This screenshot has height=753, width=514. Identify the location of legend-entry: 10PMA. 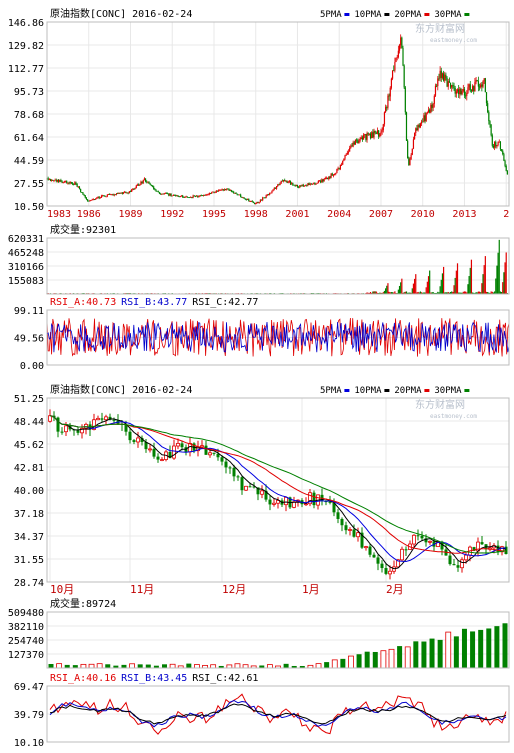
(368, 15).